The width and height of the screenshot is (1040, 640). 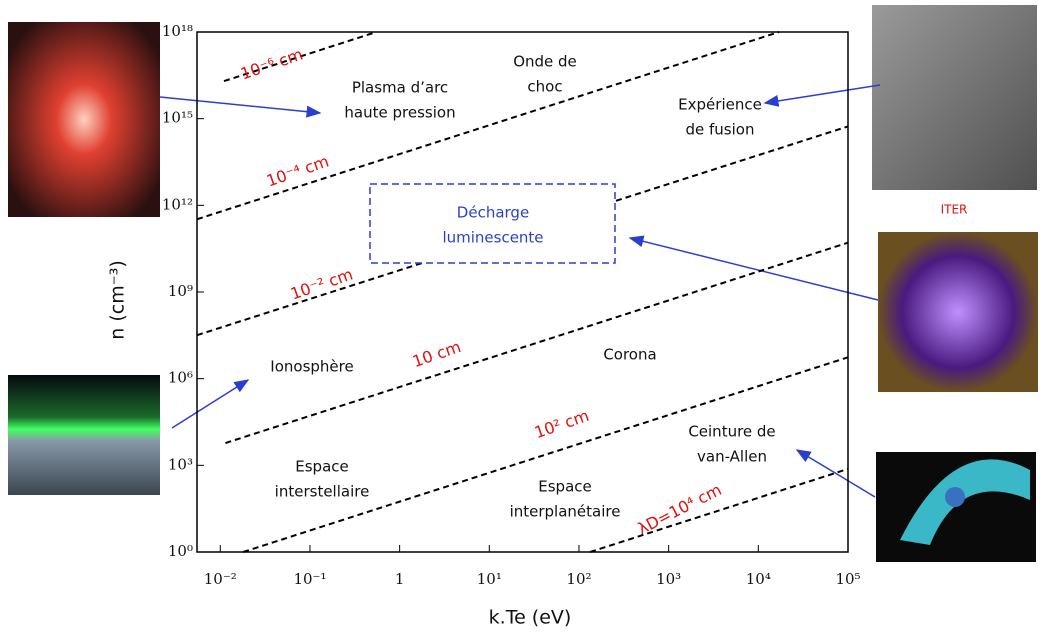 I want to click on x-tick-label: 1, so click(x=400, y=579).